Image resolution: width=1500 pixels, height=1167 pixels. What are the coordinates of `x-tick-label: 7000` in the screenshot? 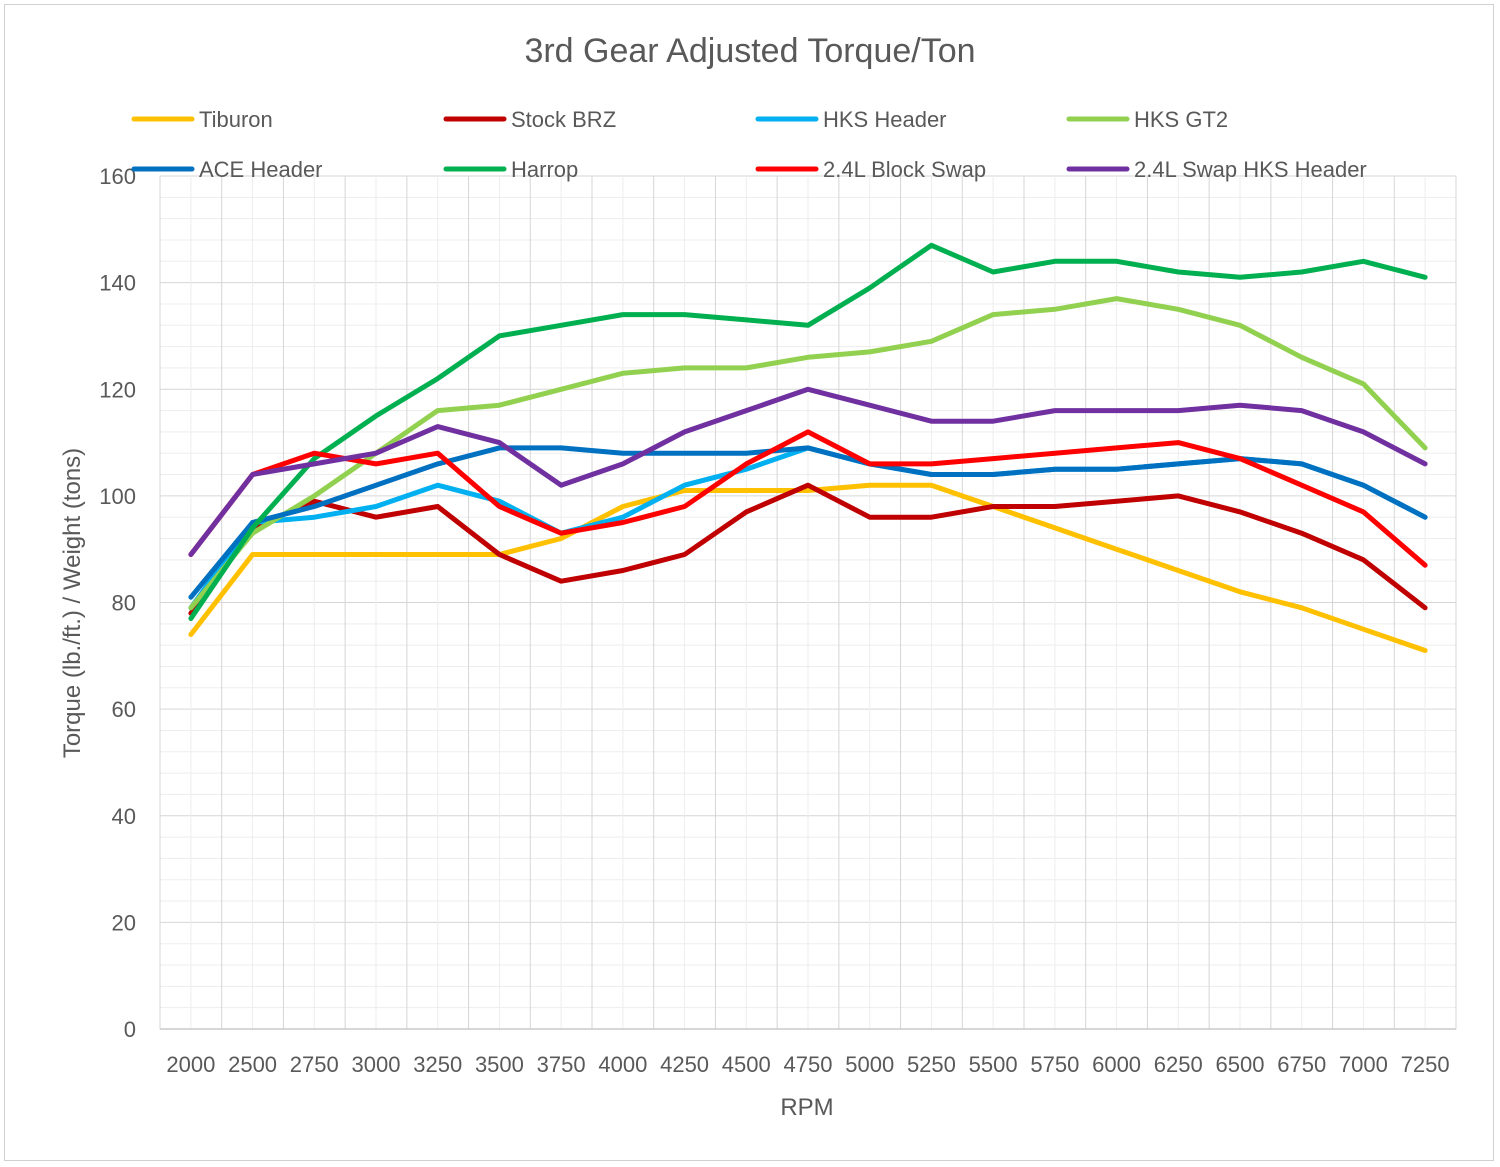 It's located at (1363, 1064).